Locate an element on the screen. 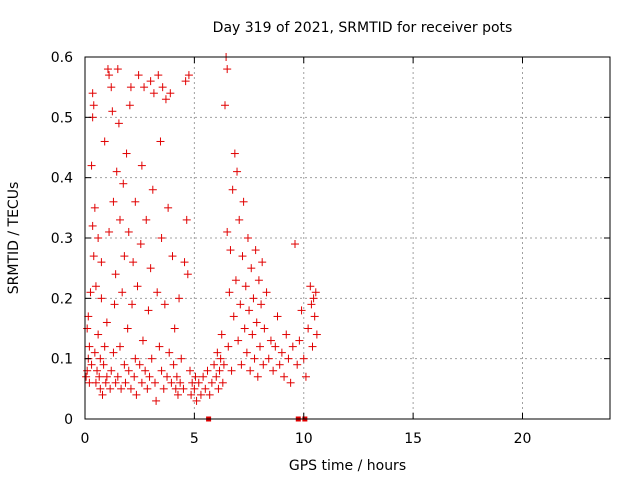 Image resolution: width=640 pixels, height=480 pixels. y-tick-label: 0.3 is located at coordinates (62, 239).